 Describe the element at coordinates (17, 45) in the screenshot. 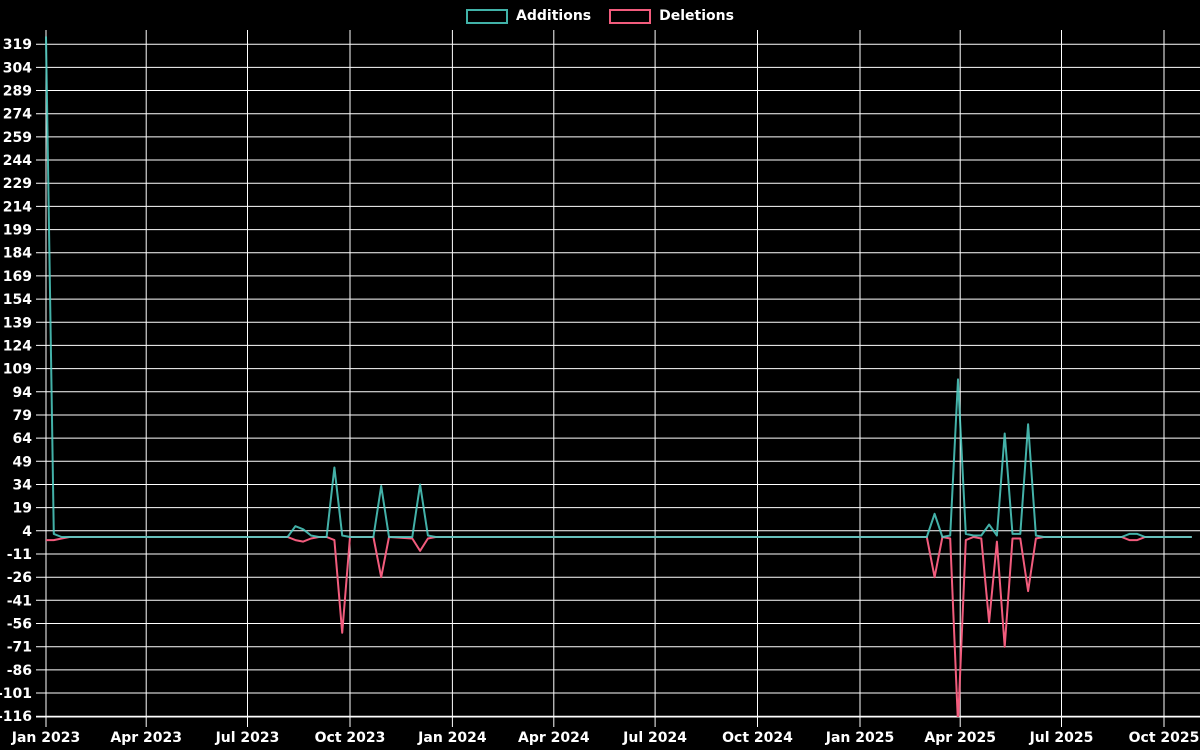

I see `y-axis-tick-label: 319` at that location.